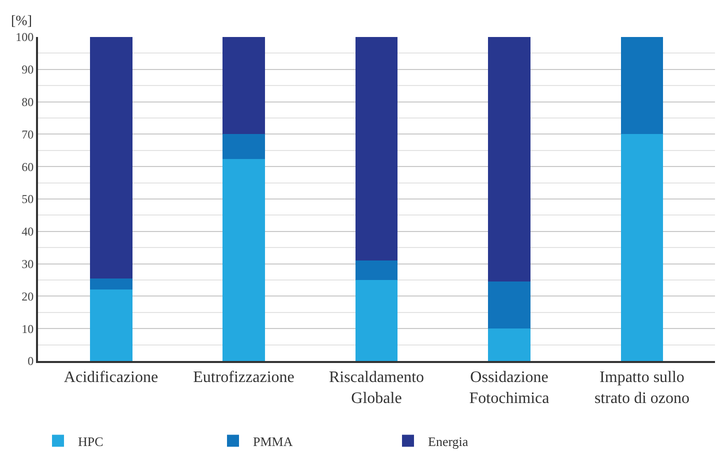 Image resolution: width=717 pixels, height=458 pixels. What do you see at coordinates (28, 102) in the screenshot?
I see `y-tick-label: 80` at bounding box center [28, 102].